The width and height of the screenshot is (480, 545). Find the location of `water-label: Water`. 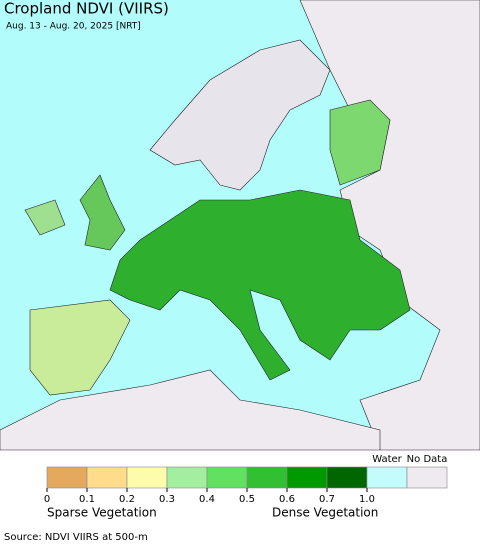

water-label: Water is located at coordinates (387, 459).